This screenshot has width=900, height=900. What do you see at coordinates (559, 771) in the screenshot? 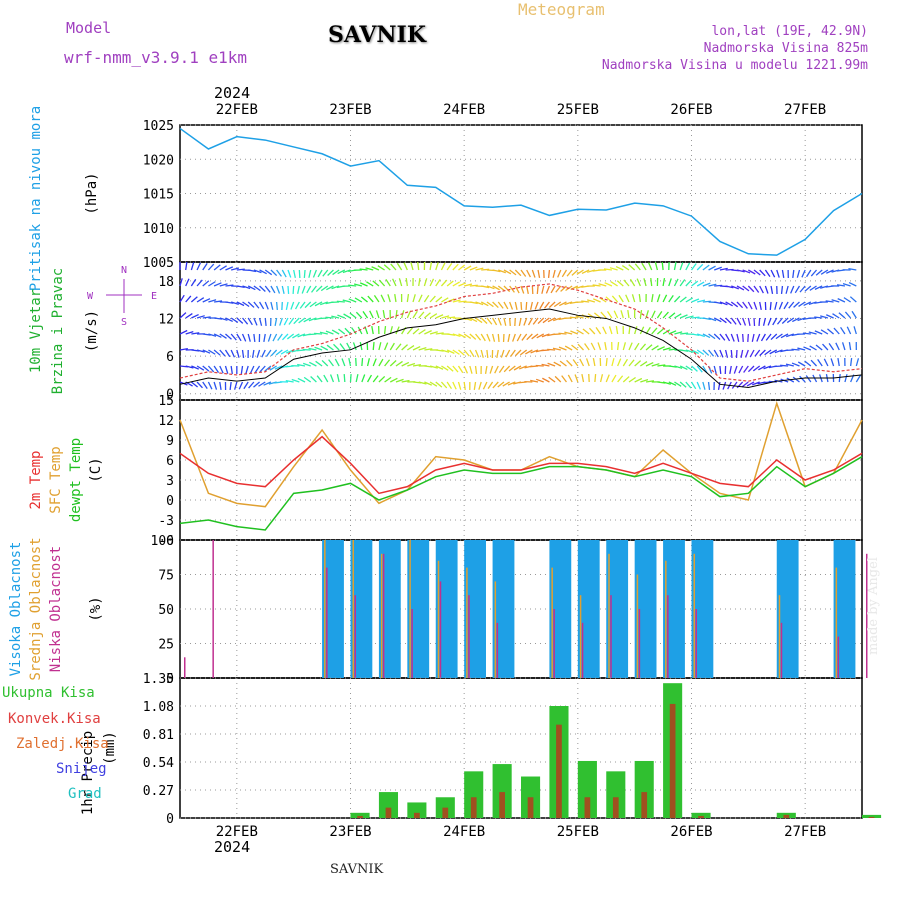
I see `precip-bar-convective` at bounding box center [559, 771].